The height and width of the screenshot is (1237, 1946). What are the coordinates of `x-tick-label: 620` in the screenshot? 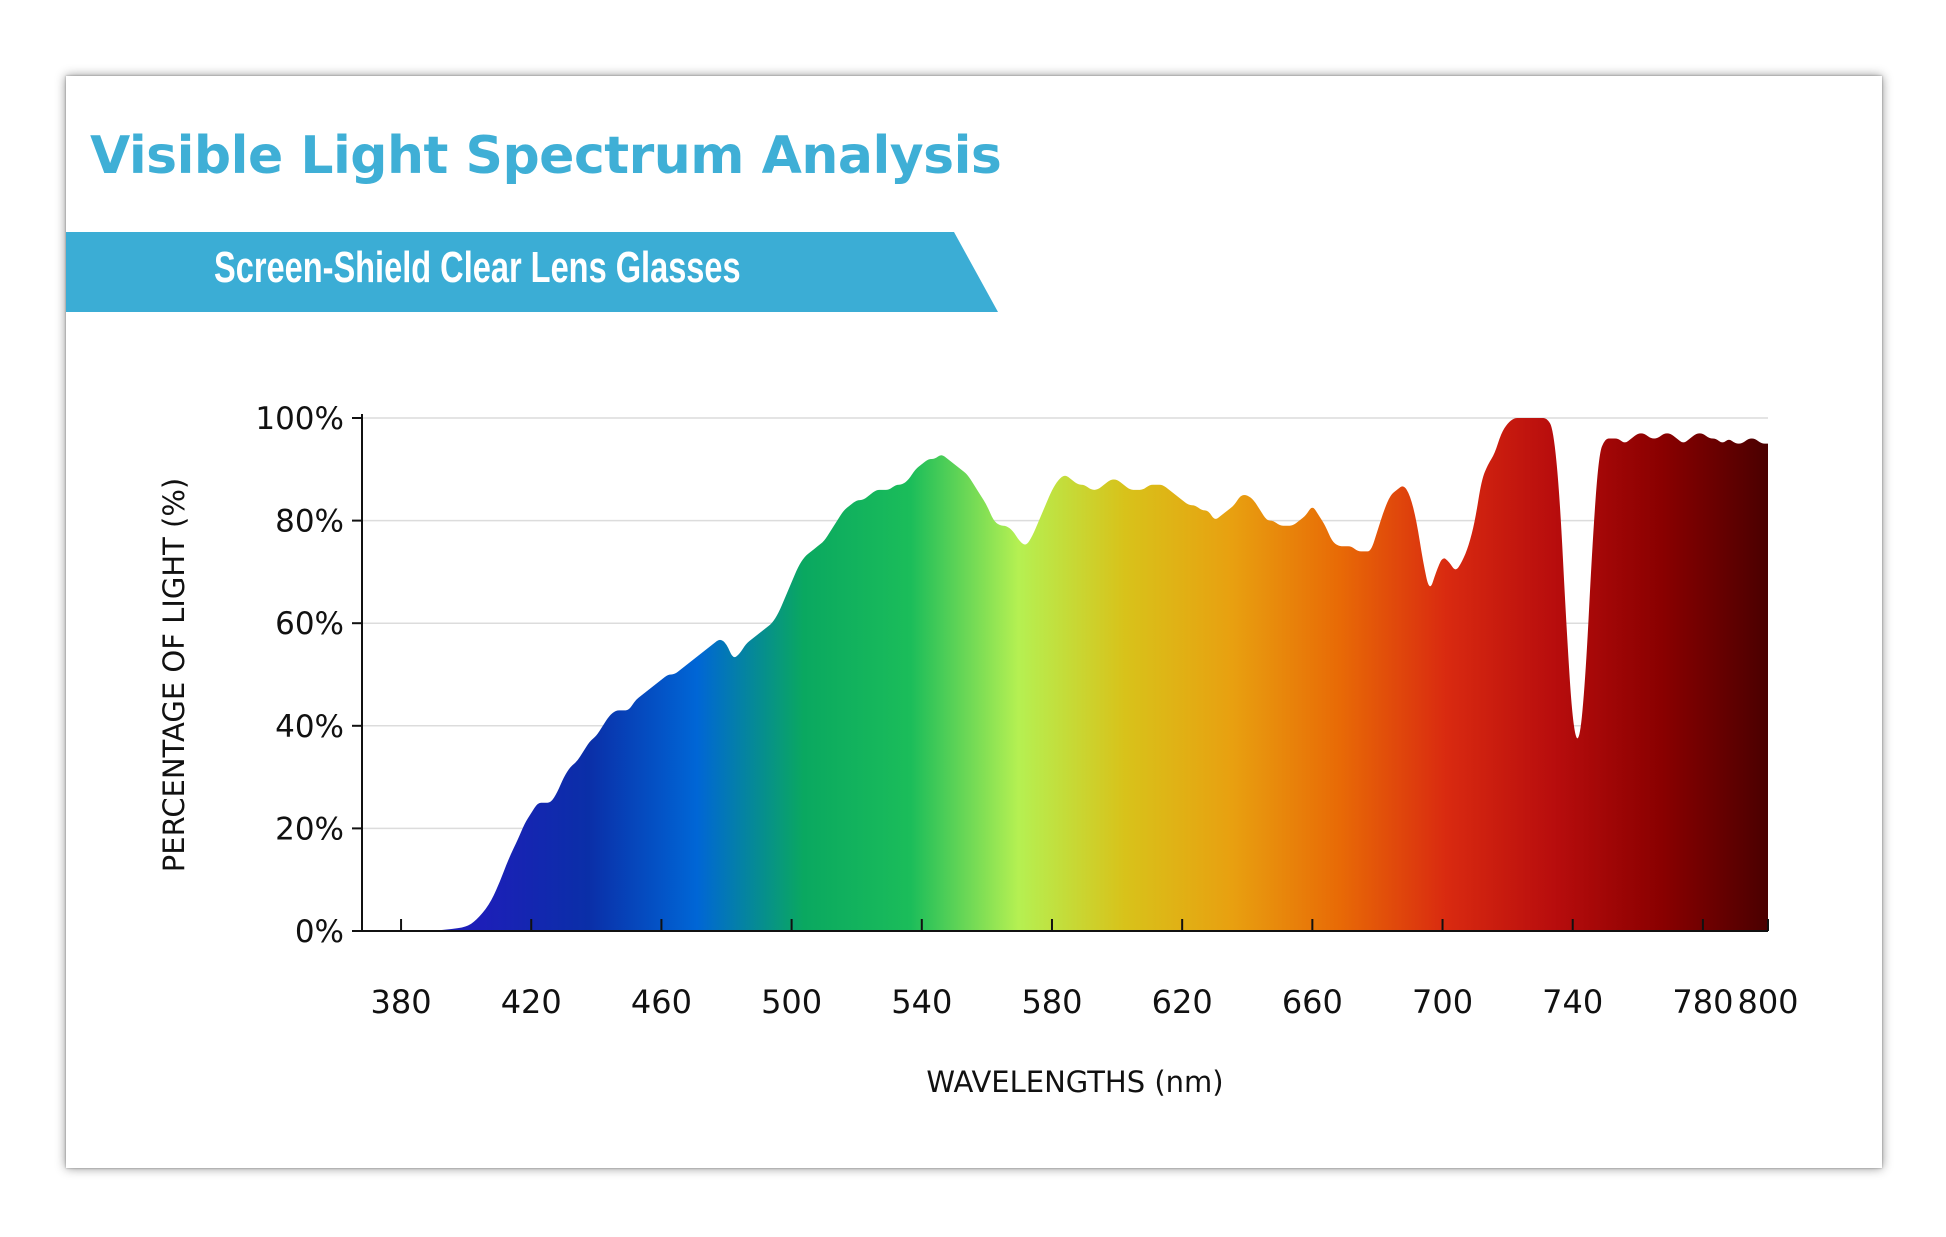 It's located at (1182, 1002).